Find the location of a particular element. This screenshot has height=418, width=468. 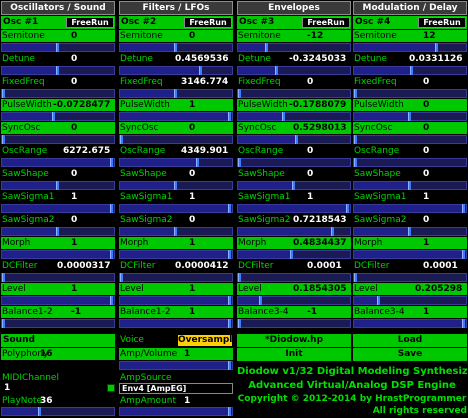

param-value: 0.7218543 is located at coordinates (320, 220).